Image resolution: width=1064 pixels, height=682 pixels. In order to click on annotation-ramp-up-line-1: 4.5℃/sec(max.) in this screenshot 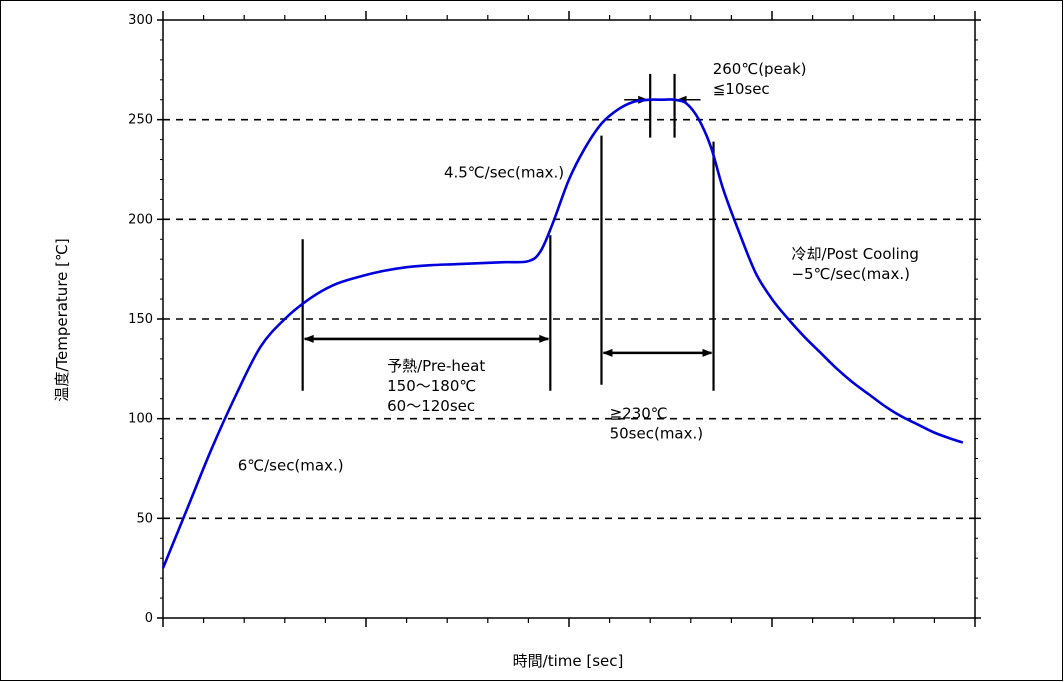, I will do `click(504, 172)`.